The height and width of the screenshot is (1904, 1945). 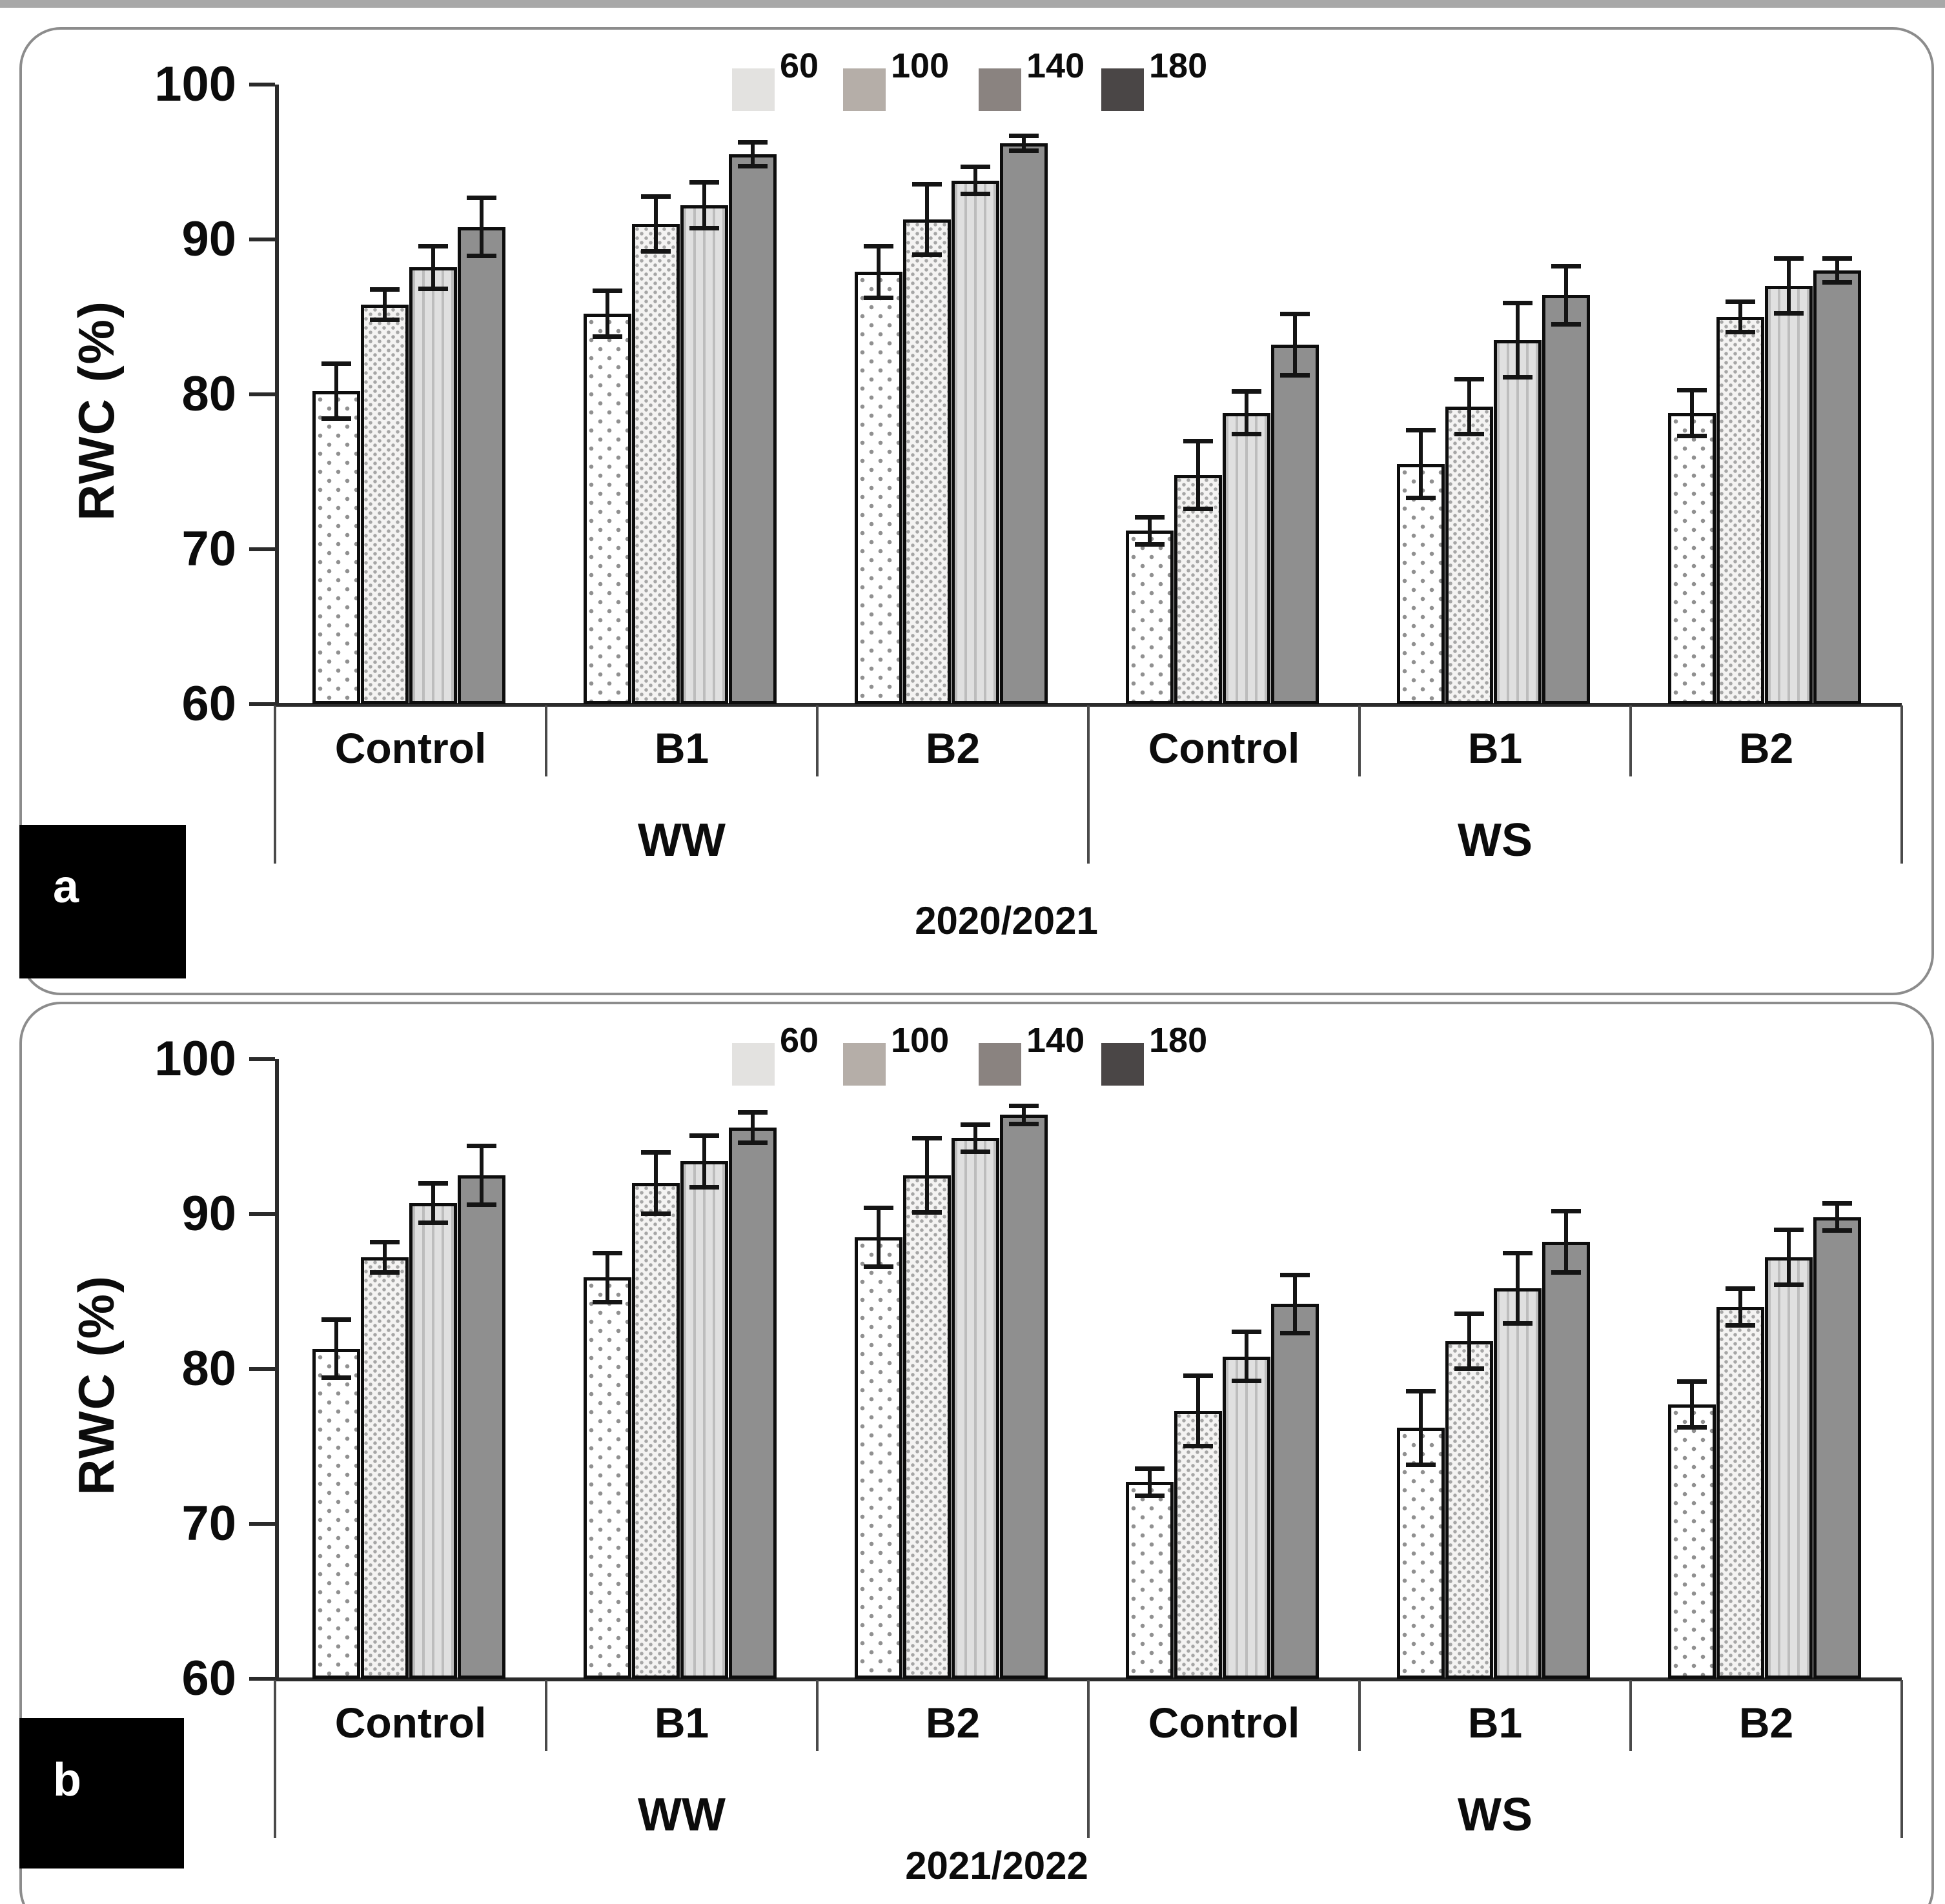 What do you see at coordinates (1178, 1041) in the screenshot?
I see `legend-label-180: 180` at bounding box center [1178, 1041].